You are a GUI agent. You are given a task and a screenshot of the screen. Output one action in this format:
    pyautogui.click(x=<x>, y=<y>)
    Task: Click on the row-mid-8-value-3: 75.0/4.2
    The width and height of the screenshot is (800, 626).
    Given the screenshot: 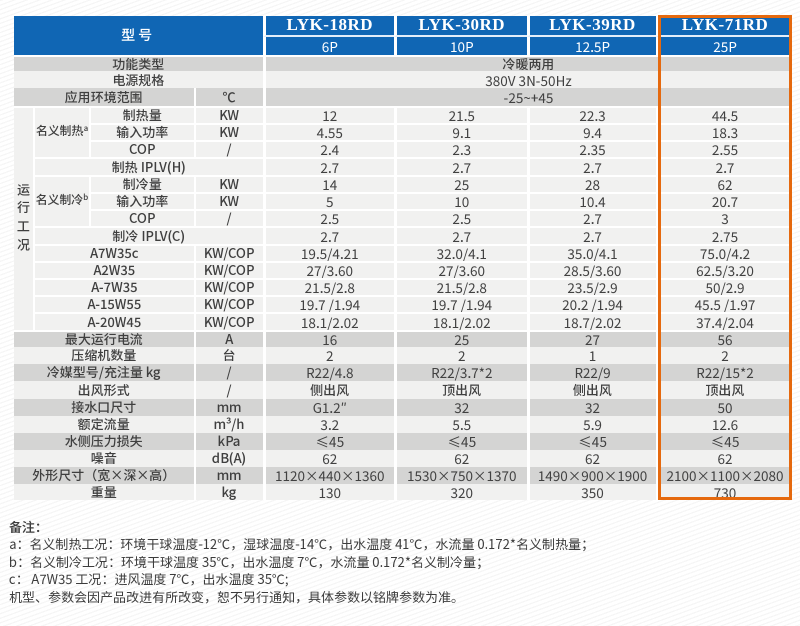 What is the action you would take?
    pyautogui.click(x=723, y=252)
    